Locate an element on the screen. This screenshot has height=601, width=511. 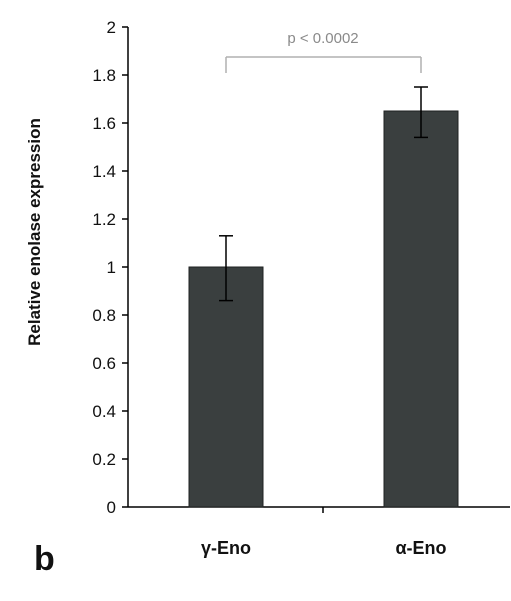
y-tick-label: 0.4 is located at coordinates (104, 411).